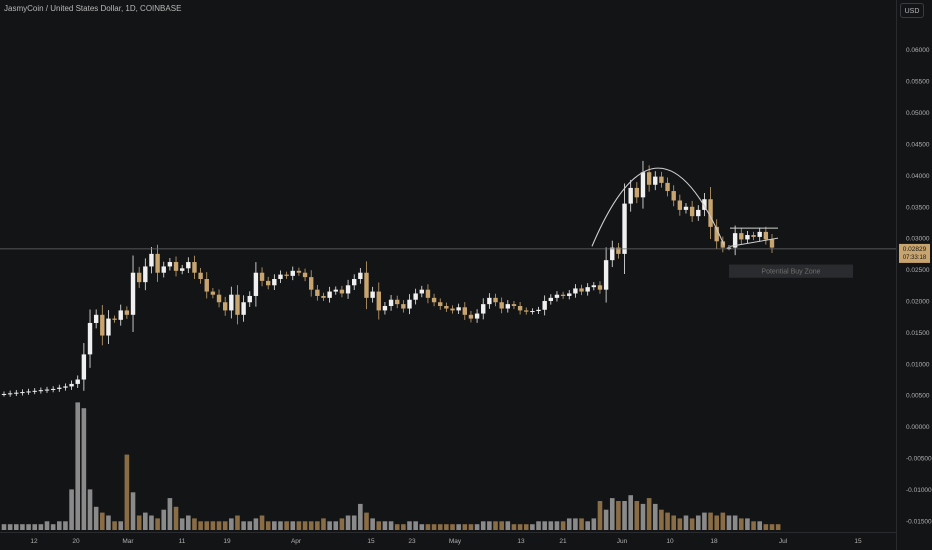 The height and width of the screenshot is (550, 932). Describe the element at coordinates (915, 249) in the screenshot. I see `current-price-label: 0.02829` at that location.